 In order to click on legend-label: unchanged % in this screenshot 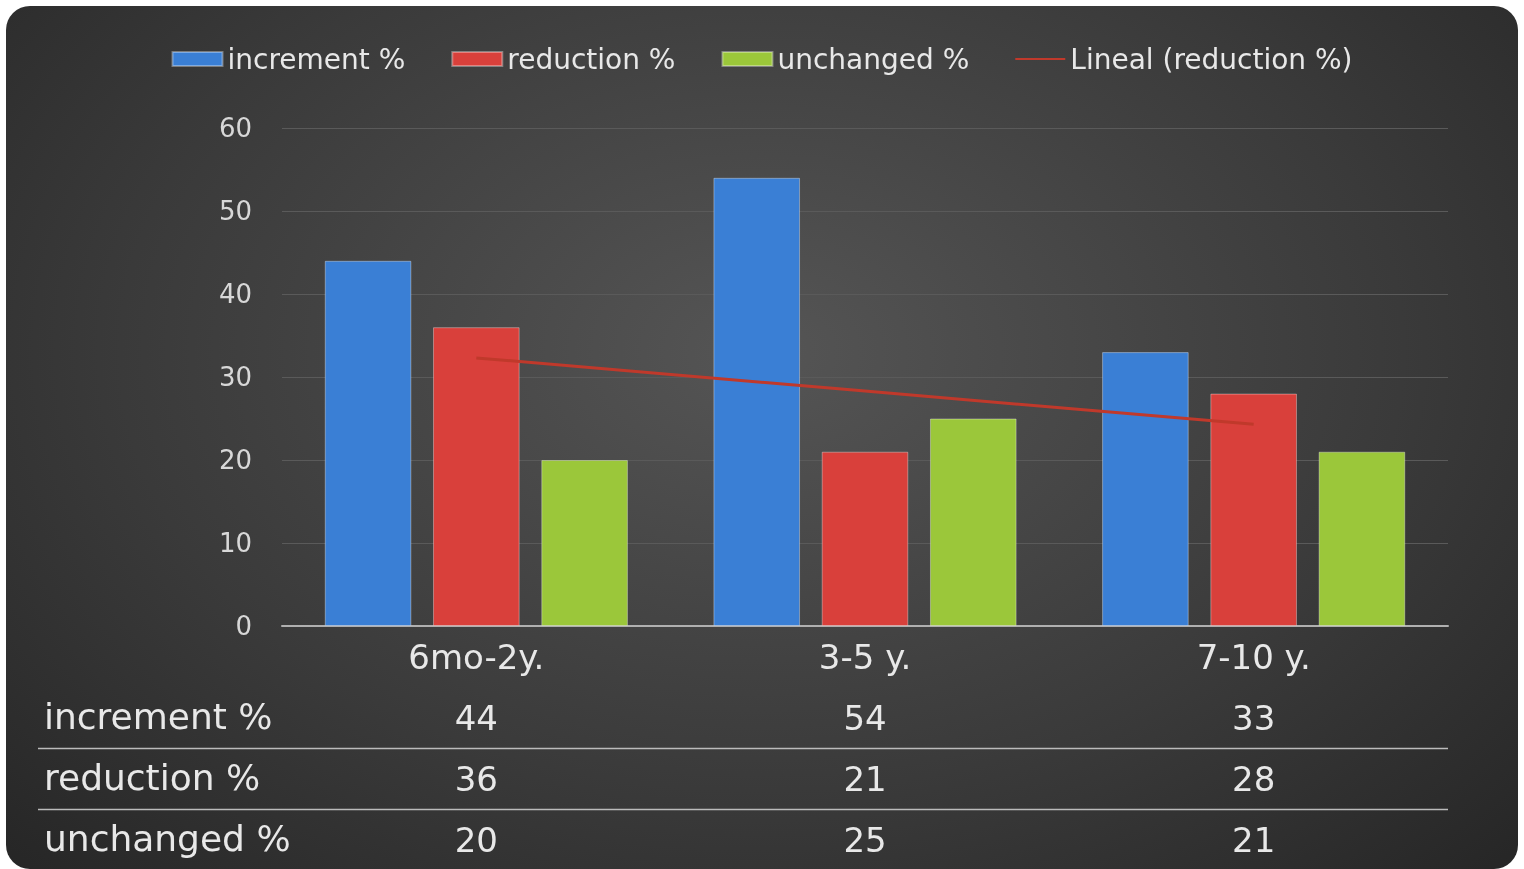, I will do `click(873, 59)`.